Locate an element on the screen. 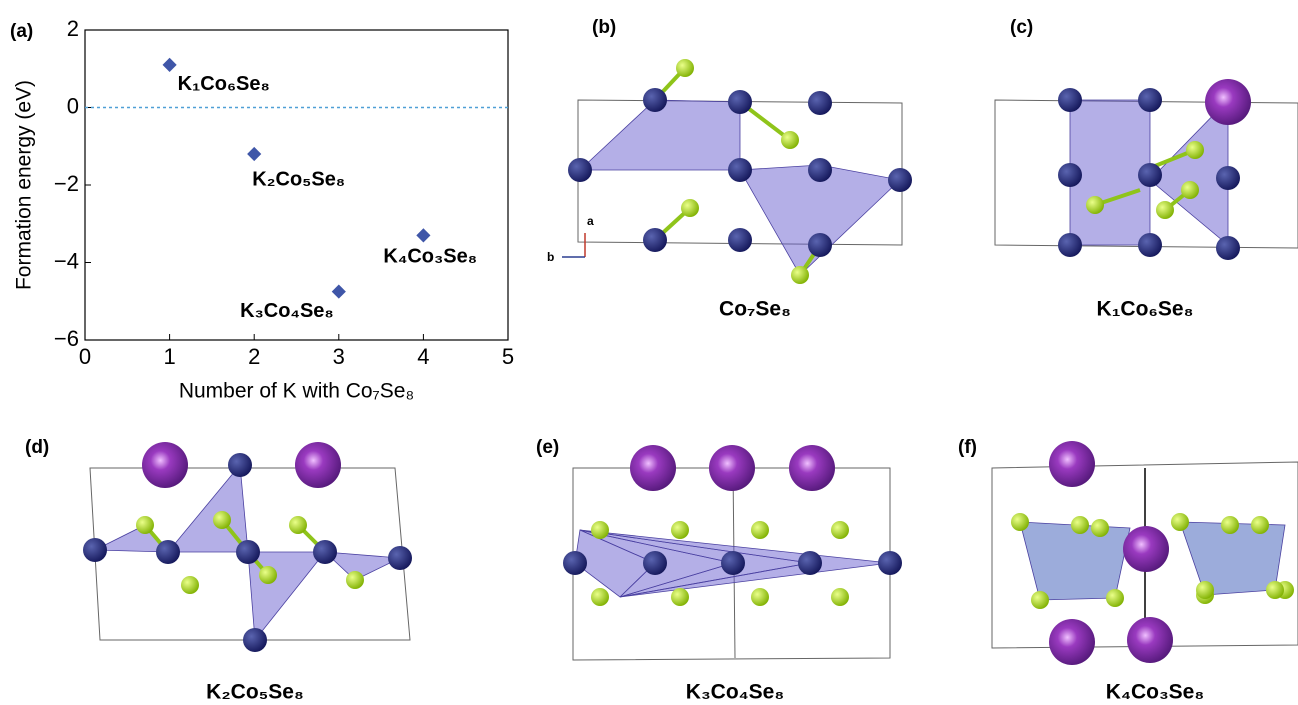 The height and width of the screenshot is (705, 1298). point-label: K₂Co₅Se₈ is located at coordinates (298, 179).